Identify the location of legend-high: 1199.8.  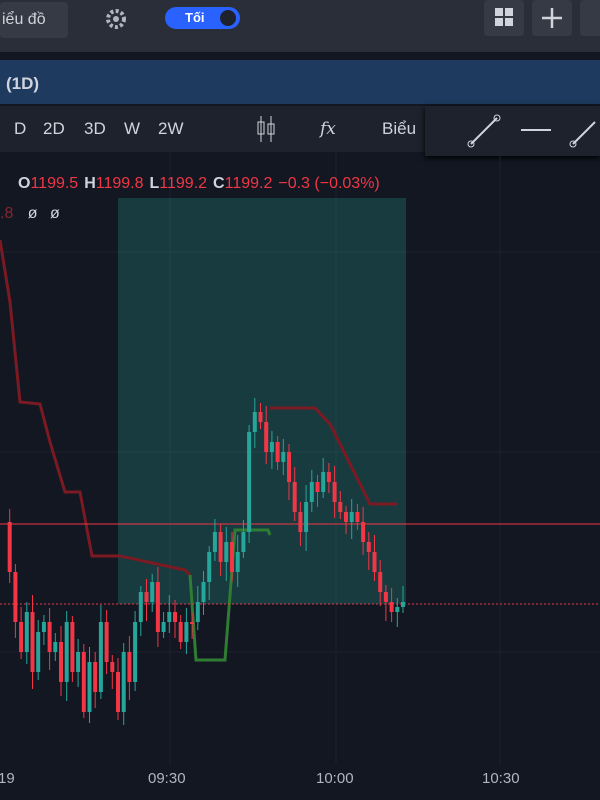
(119, 183).